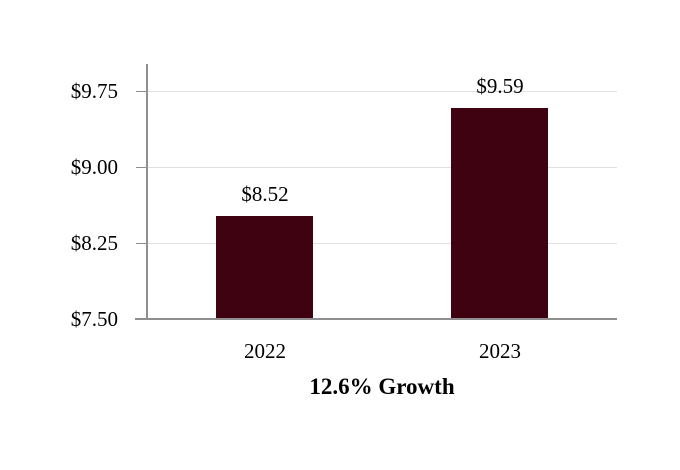  Describe the element at coordinates (265, 351) in the screenshot. I see `x-category-label: 2022` at that location.